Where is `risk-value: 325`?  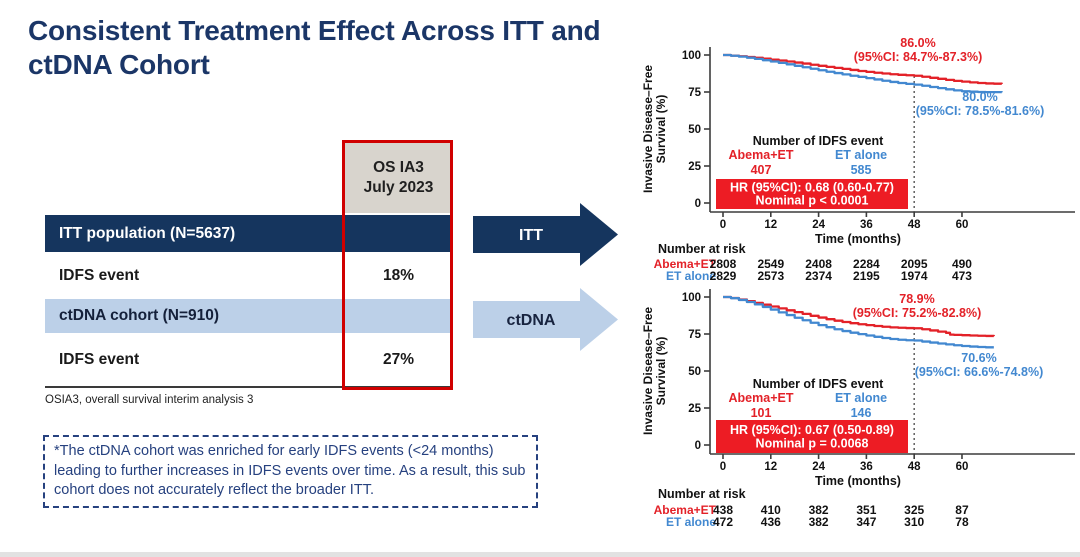
risk-value: 325 is located at coordinates (914, 510).